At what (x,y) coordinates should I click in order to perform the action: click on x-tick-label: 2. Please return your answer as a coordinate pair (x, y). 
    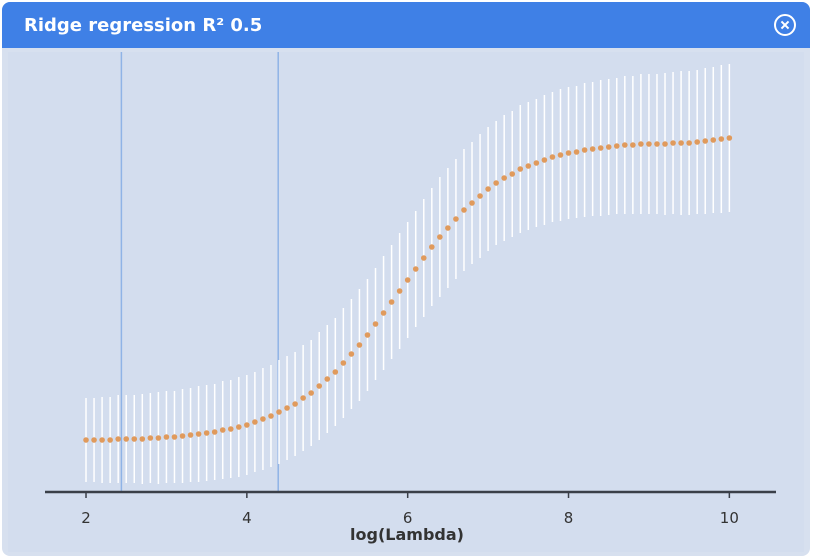
    Looking at the image, I should click on (86, 518).